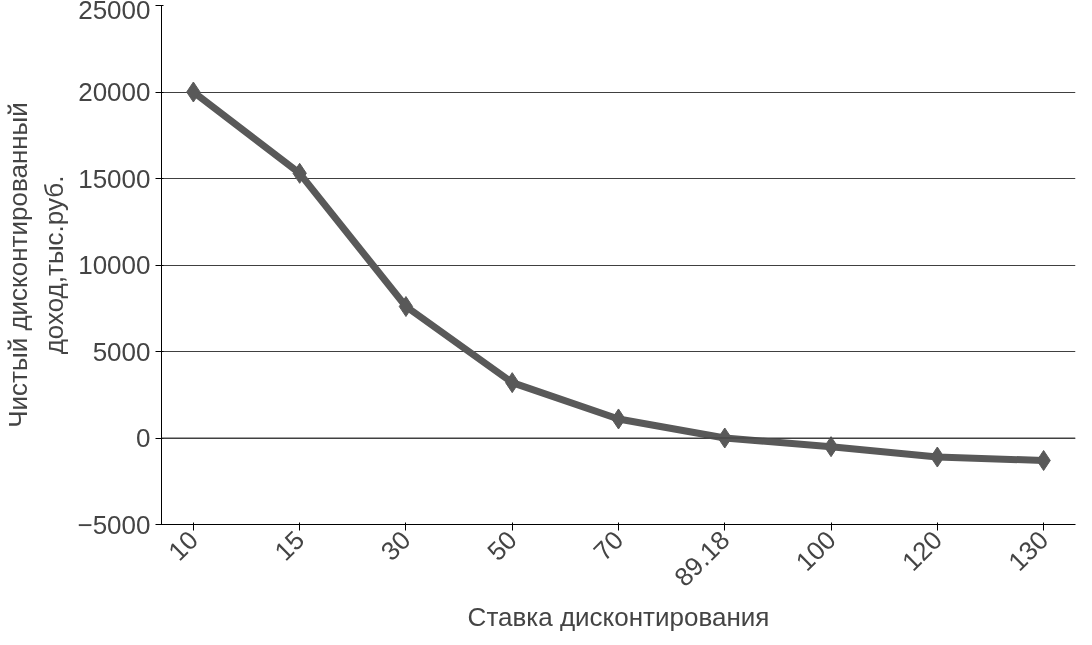 The image size is (1092, 645). Describe the element at coordinates (114, 524) in the screenshot. I see `y-tick-label: −5000` at that location.